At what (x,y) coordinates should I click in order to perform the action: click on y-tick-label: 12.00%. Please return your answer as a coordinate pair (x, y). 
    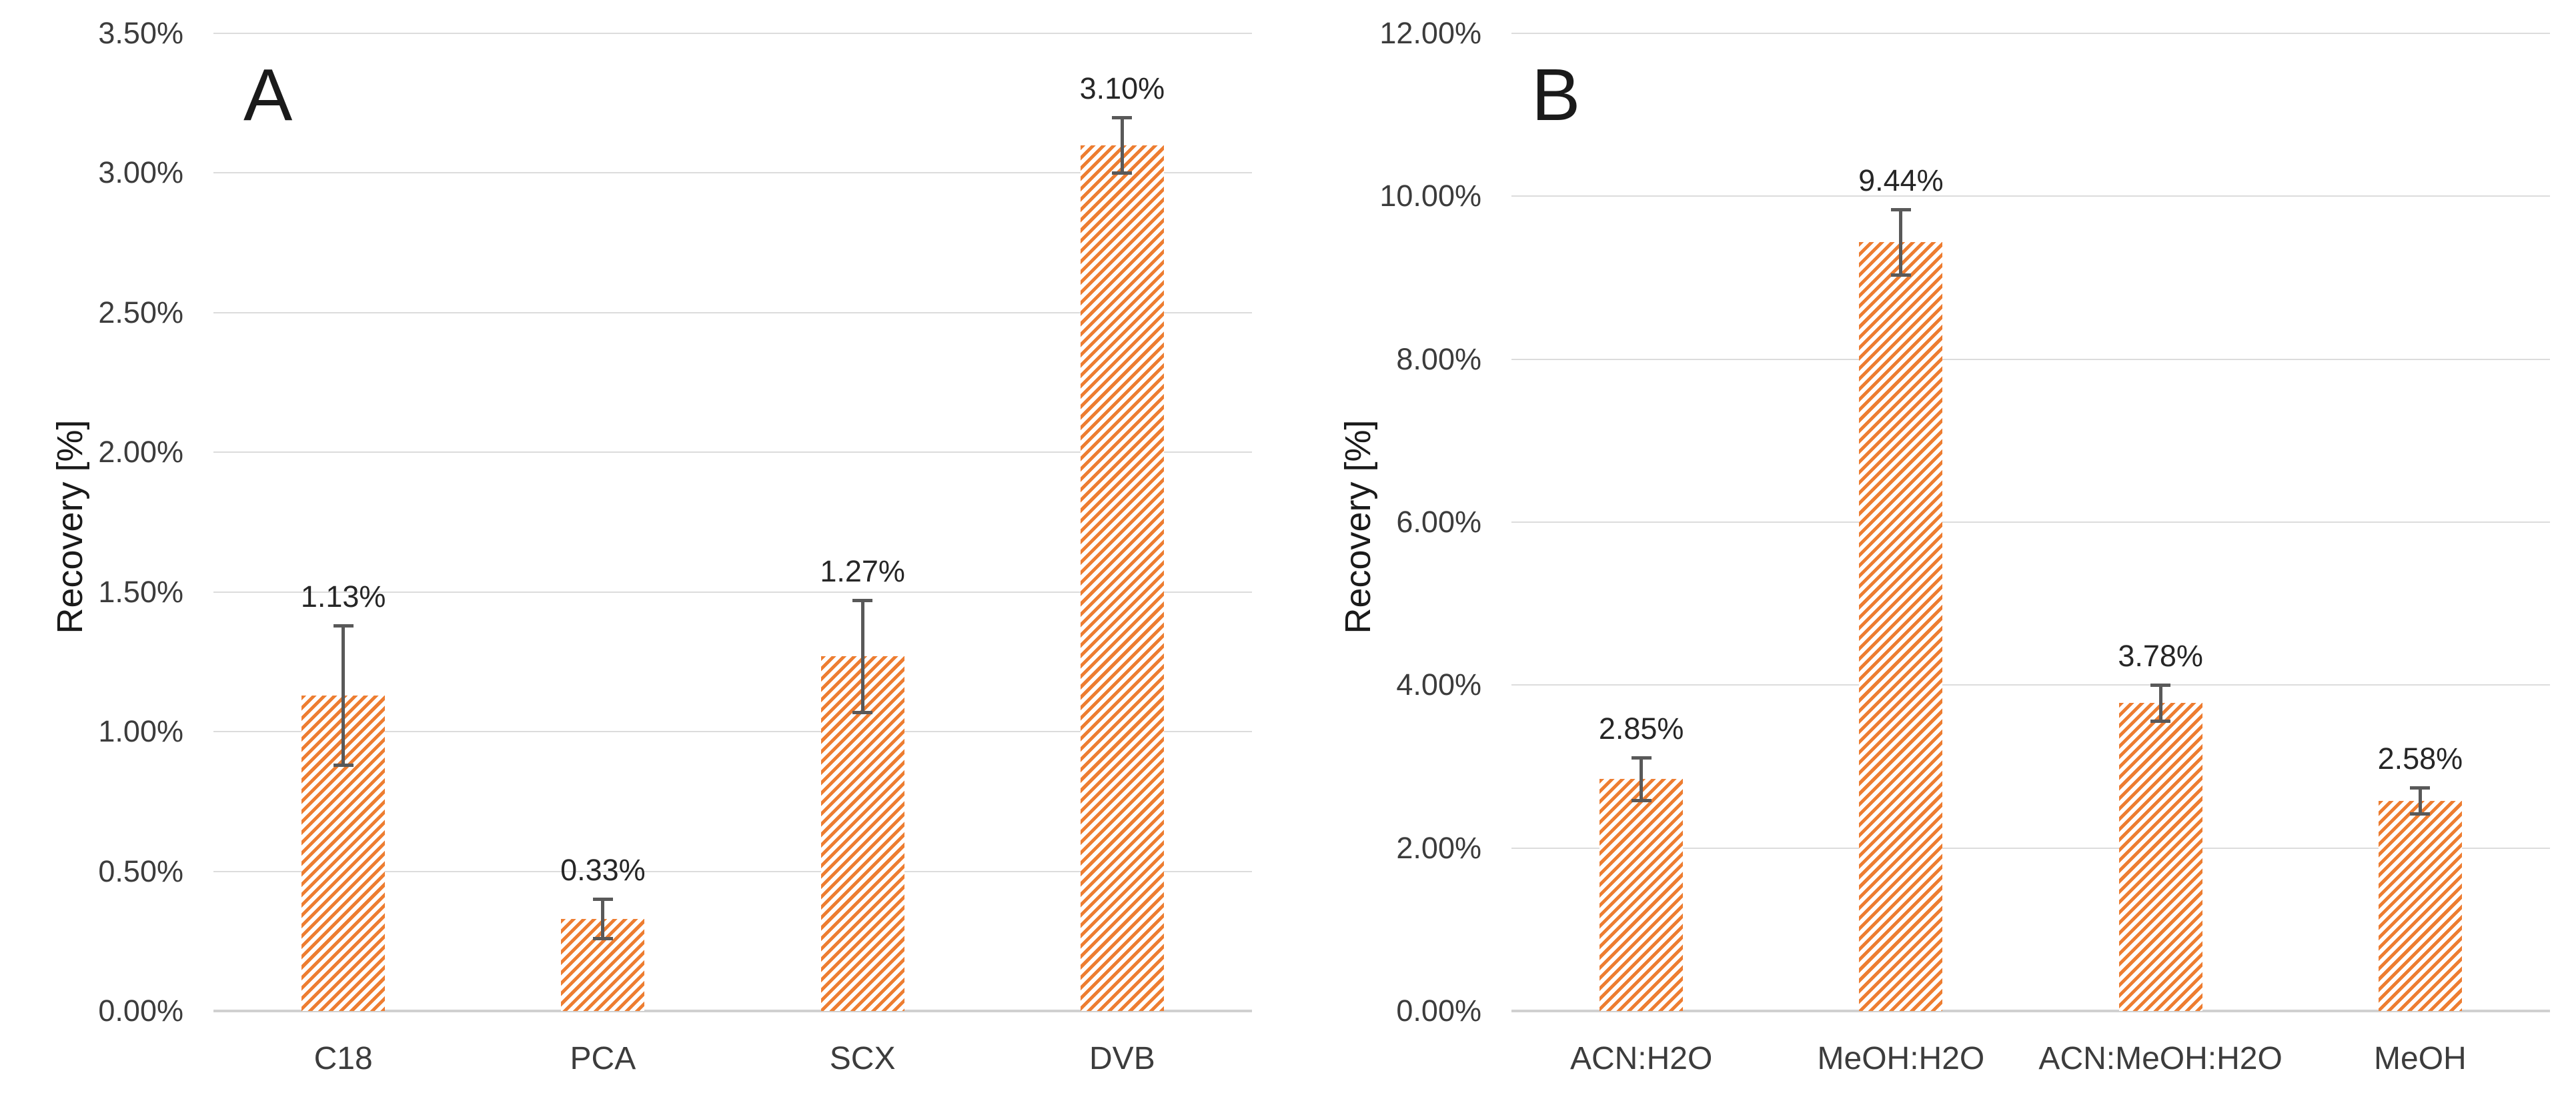
    Looking at the image, I should click on (1430, 33).